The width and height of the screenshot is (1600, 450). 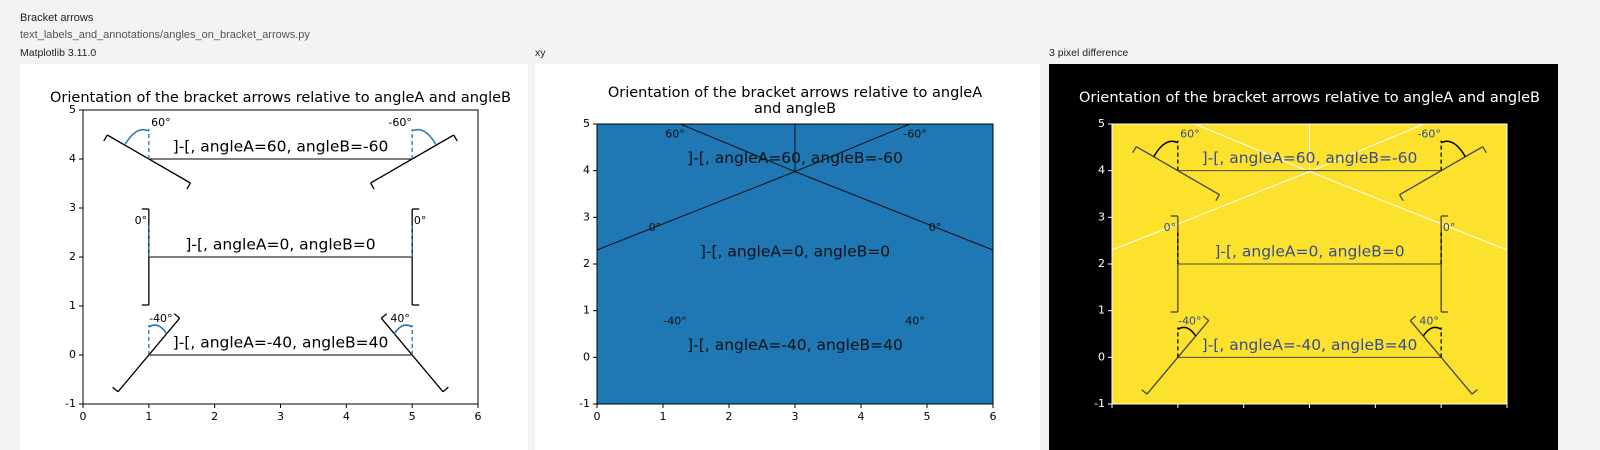 I want to click on x-tick-label: 6, so click(x=1507, y=416).